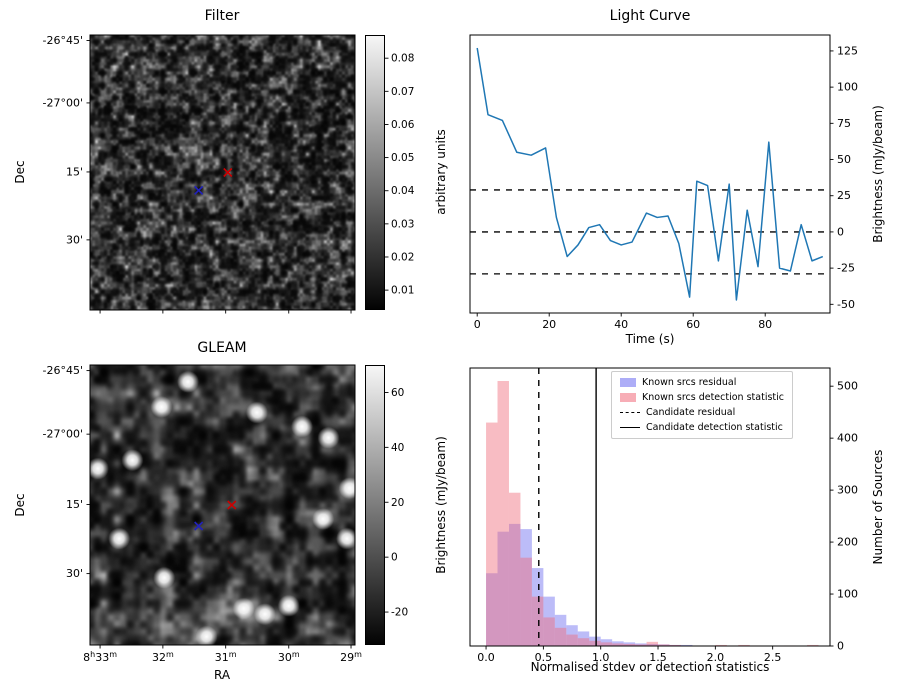 The image size is (898, 699). Describe the element at coordinates (714, 427) in the screenshot. I see `legend-label: Candidate detection statistic` at that location.